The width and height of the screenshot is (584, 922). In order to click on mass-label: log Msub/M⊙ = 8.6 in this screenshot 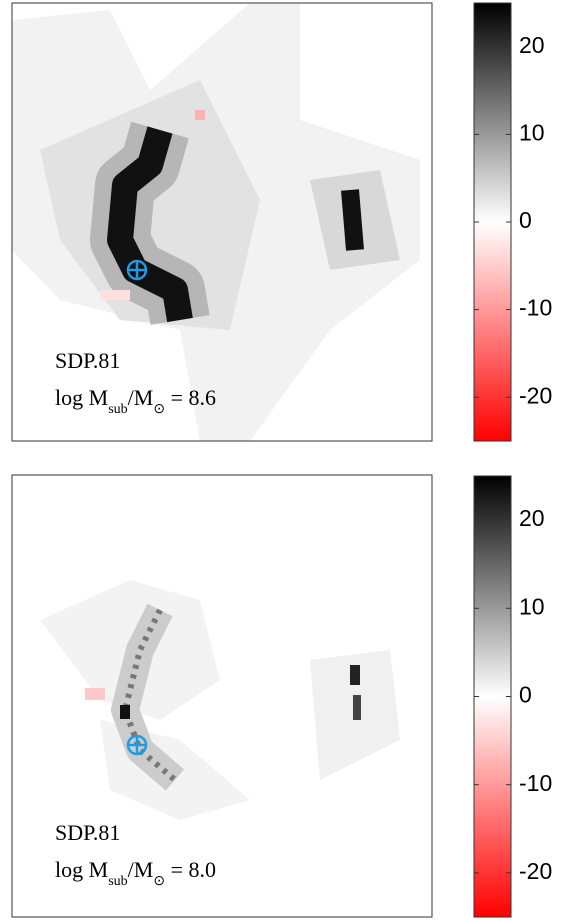, I will do `click(135, 401)`.